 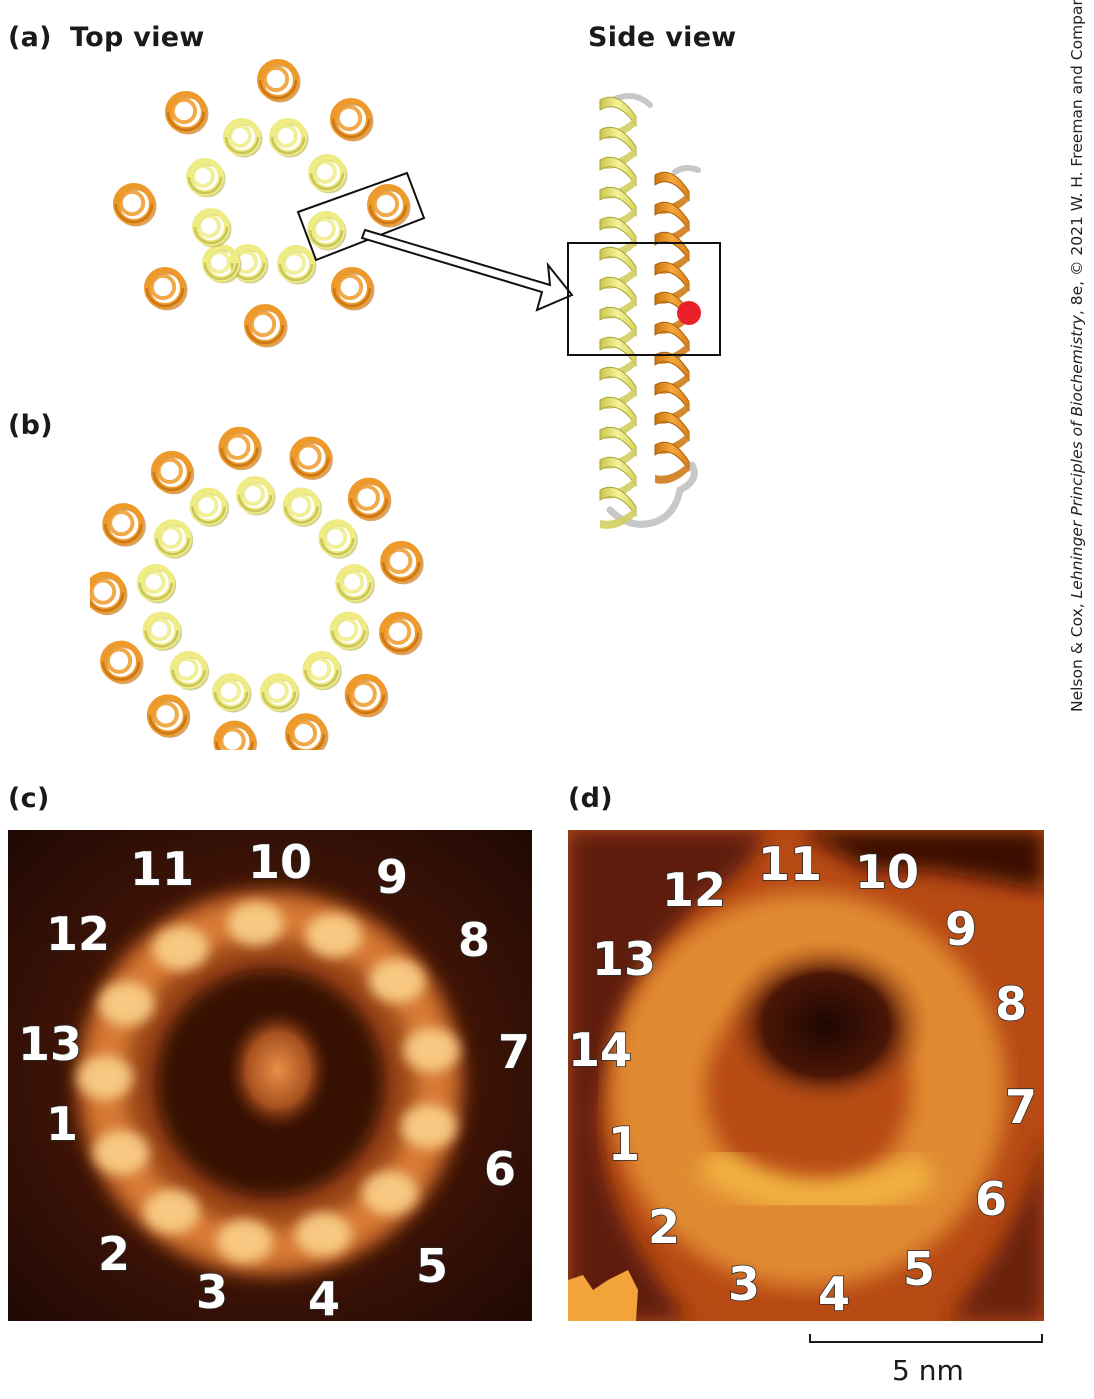 What do you see at coordinates (590, 798) in the screenshot?
I see `panel-d-label: (d)` at bounding box center [590, 798].